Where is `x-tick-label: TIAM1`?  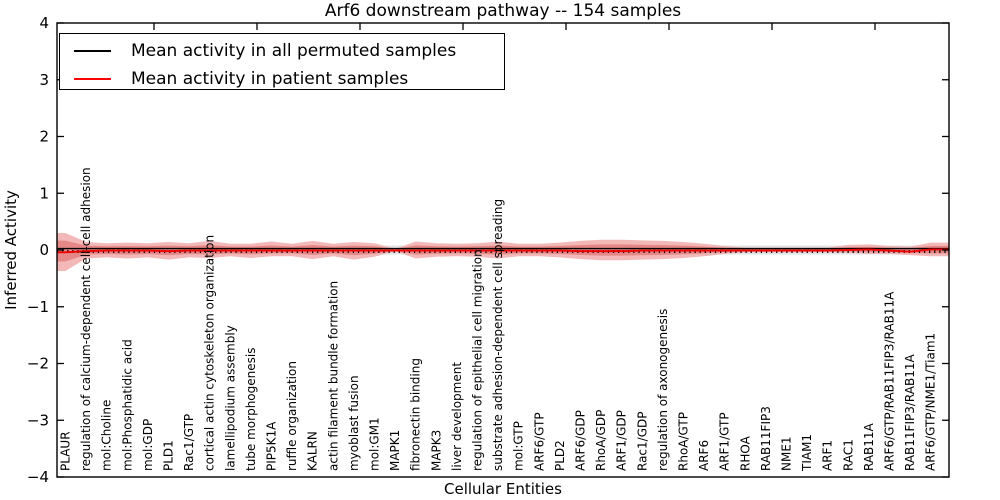
x-tick-label: TIAM1 is located at coordinates (807, 453).